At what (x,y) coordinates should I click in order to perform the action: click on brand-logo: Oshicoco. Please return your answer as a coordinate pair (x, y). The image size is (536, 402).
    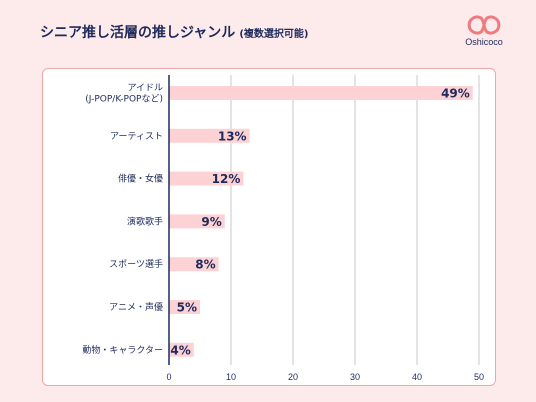
    Looking at the image, I should click on (484, 30).